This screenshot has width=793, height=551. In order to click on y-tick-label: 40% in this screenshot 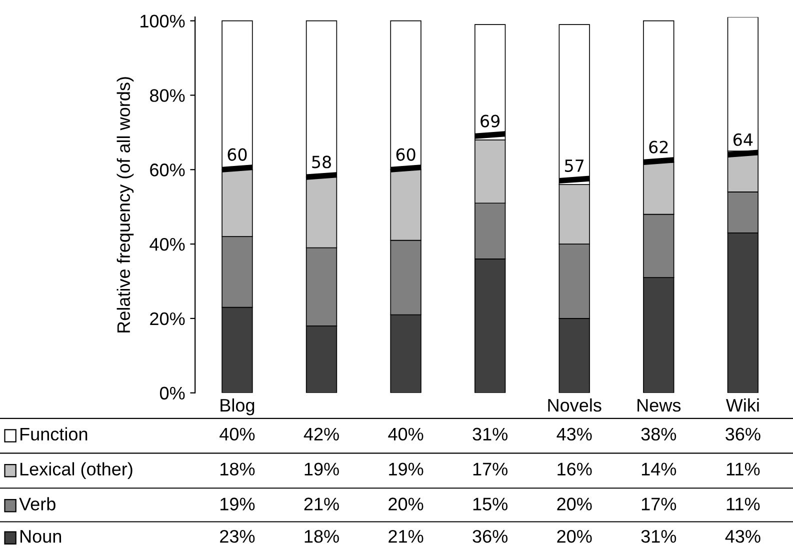, I will do `click(167, 244)`.